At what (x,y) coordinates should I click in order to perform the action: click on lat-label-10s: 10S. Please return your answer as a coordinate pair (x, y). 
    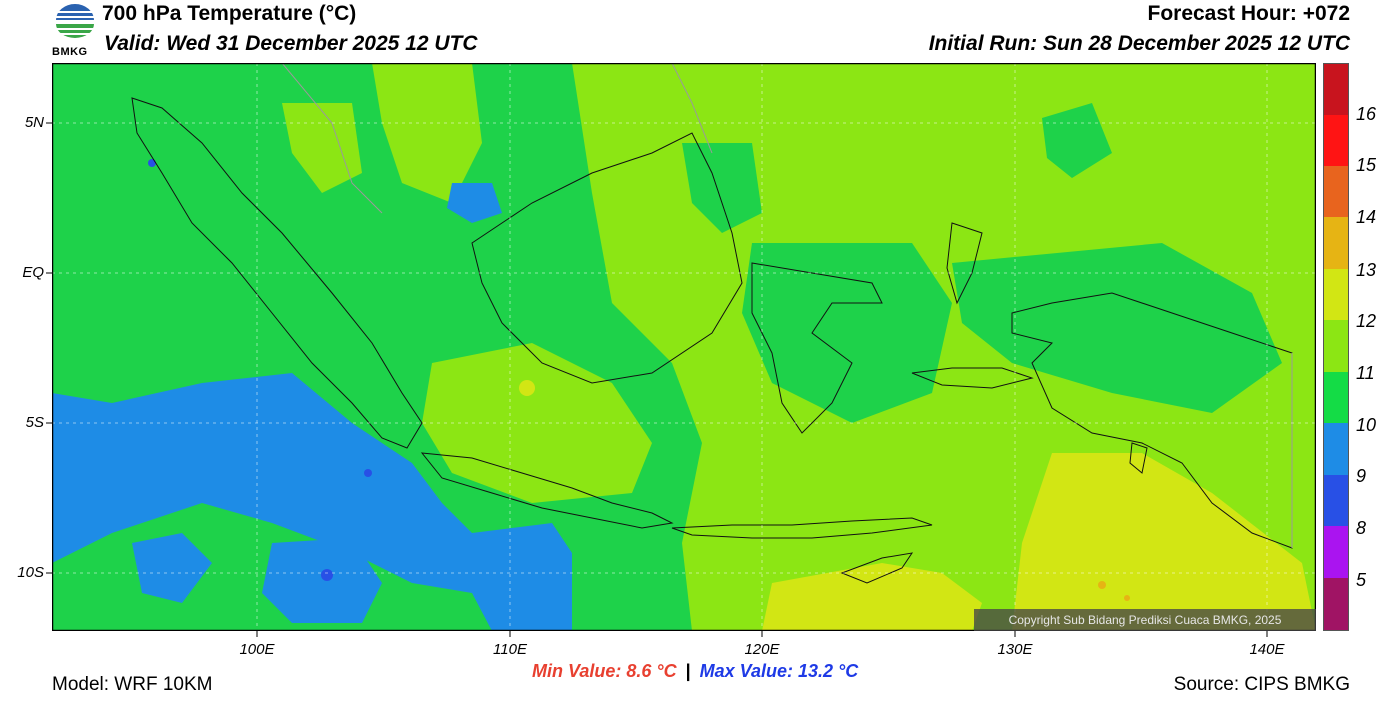
    Looking at the image, I should click on (30, 572).